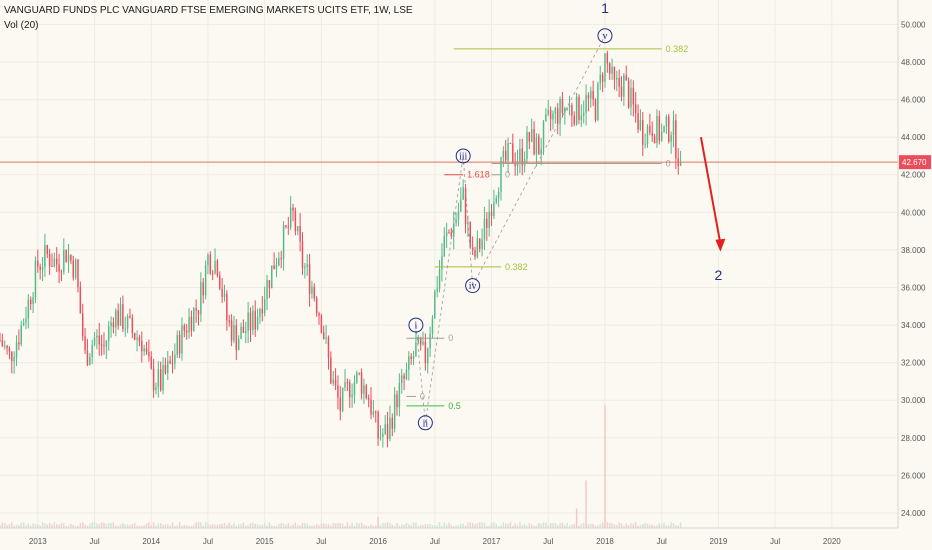 The width and height of the screenshot is (932, 550). What do you see at coordinates (586, 504) in the screenshot?
I see `volume-spike` at bounding box center [586, 504].